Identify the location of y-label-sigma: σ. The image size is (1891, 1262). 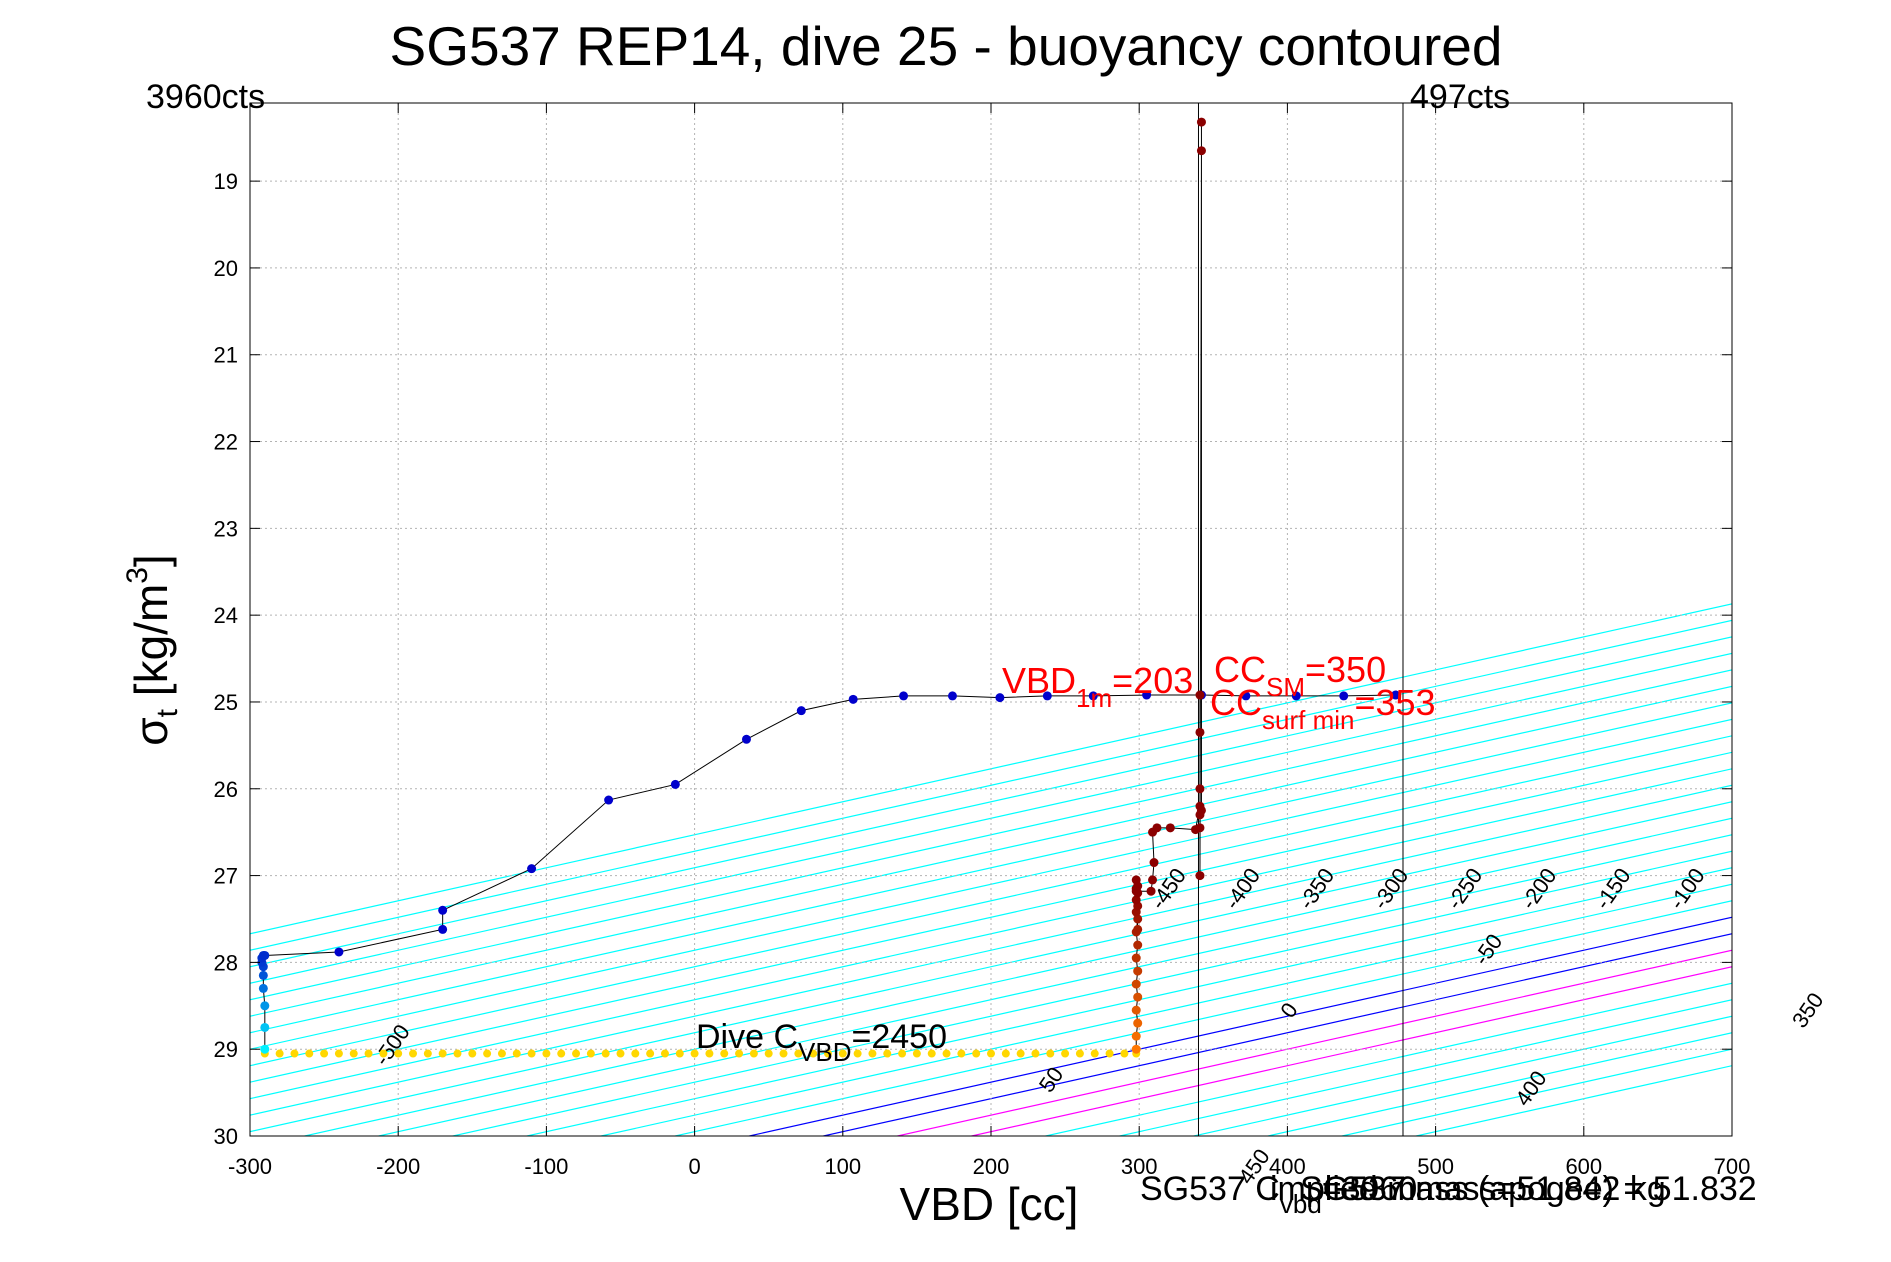
(151, 731).